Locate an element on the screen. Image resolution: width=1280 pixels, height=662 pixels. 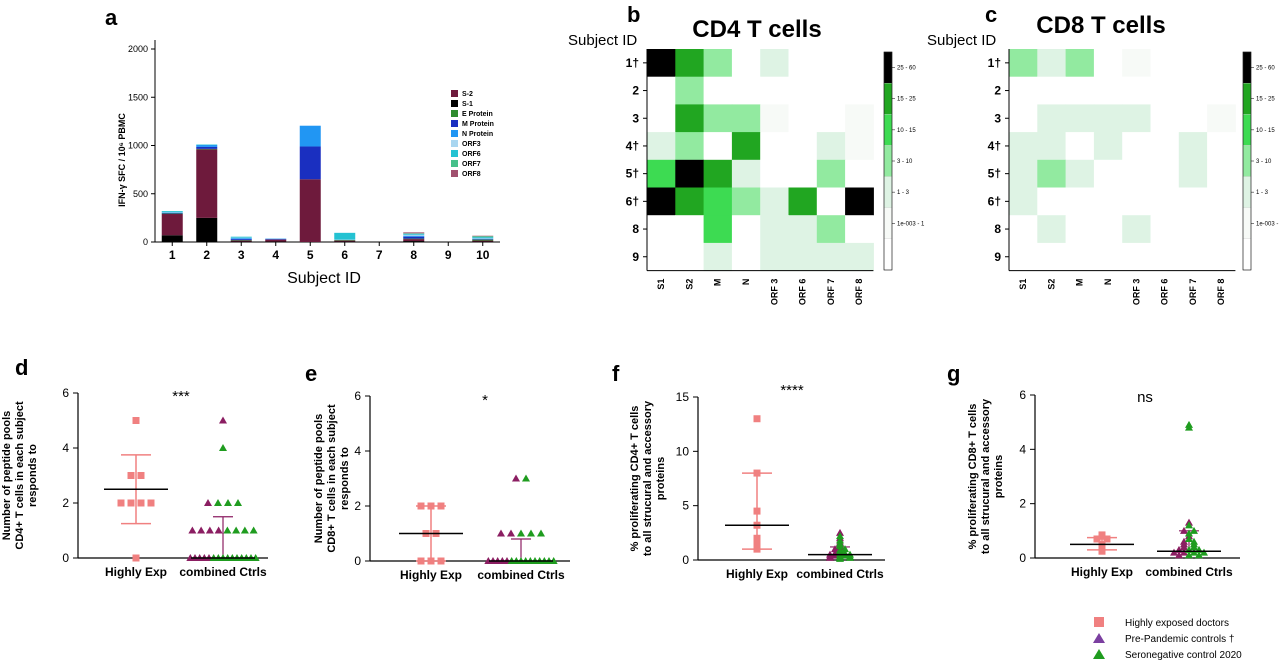
panel-c-col-label: ORF 8 is located at coordinates (1221, 292).